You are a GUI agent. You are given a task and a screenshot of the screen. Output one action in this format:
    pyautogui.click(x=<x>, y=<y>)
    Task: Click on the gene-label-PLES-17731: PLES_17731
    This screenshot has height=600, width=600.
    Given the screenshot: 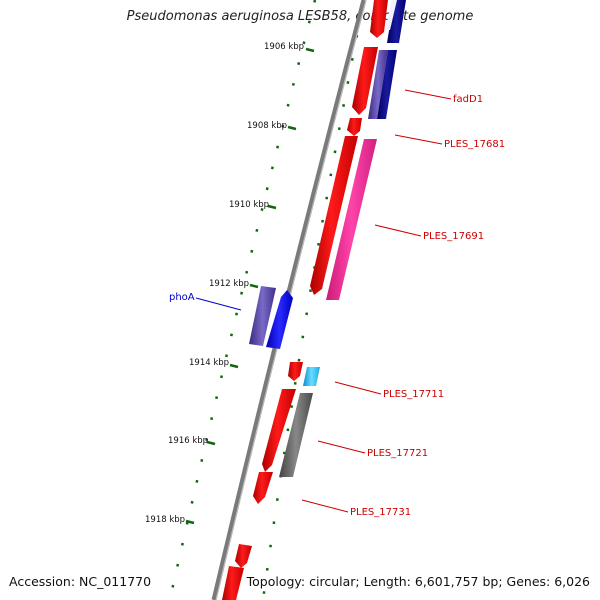 What is the action you would take?
    pyautogui.click(x=380, y=512)
    